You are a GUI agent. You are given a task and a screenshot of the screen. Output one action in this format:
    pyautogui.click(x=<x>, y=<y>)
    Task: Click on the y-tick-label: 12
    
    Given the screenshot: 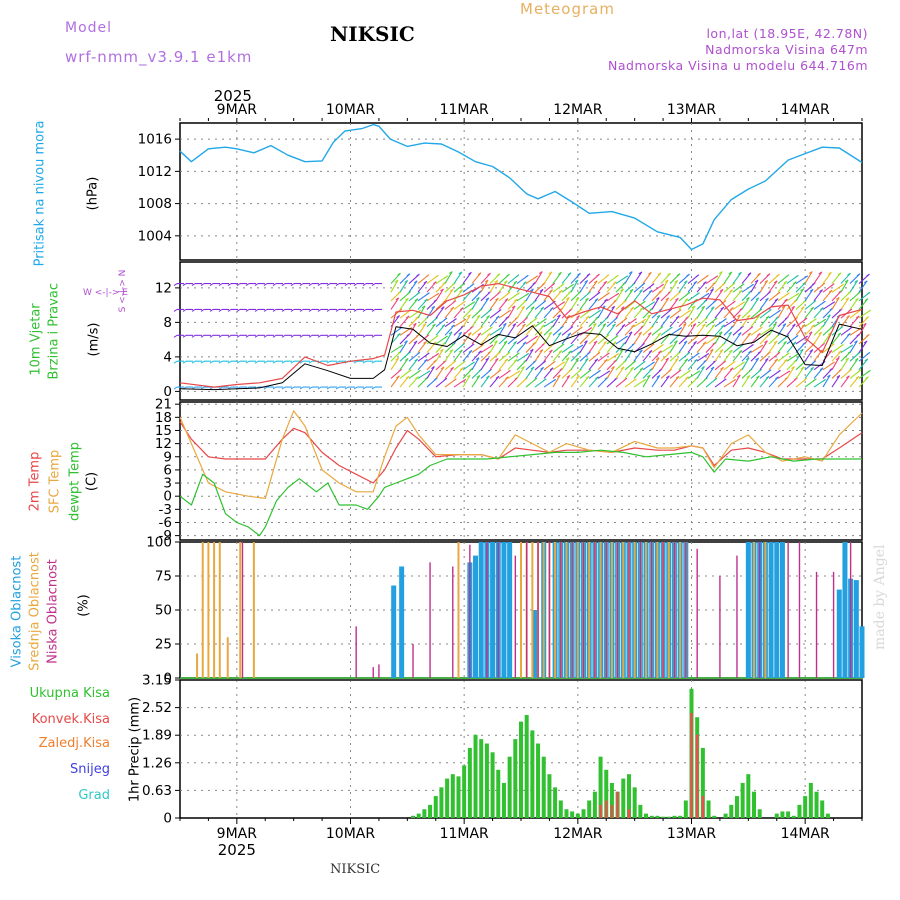 What is the action you would take?
    pyautogui.click(x=163, y=288)
    